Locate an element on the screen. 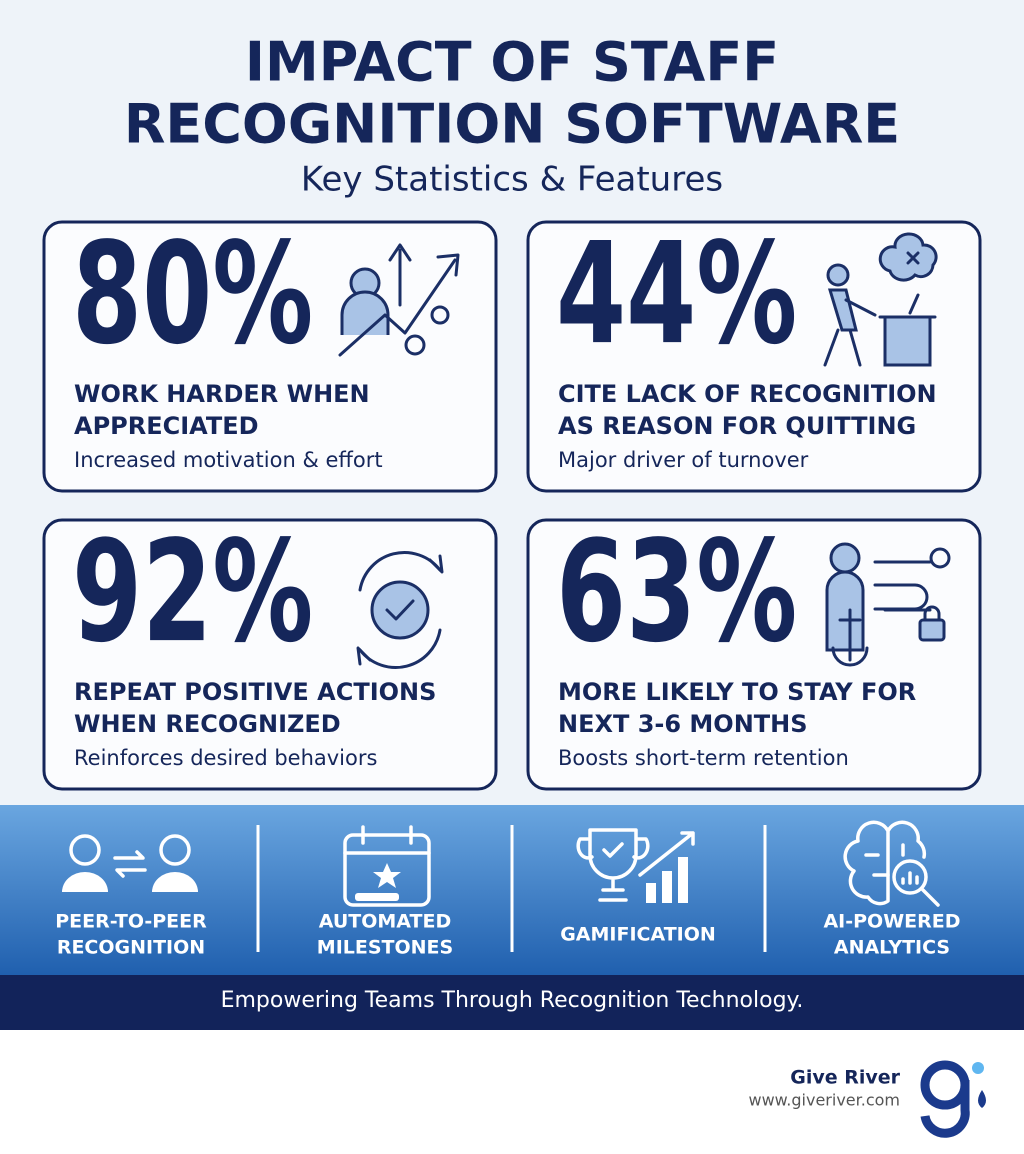 This screenshot has height=1154, width=1024. quit-icon is located at coordinates (880, 299).